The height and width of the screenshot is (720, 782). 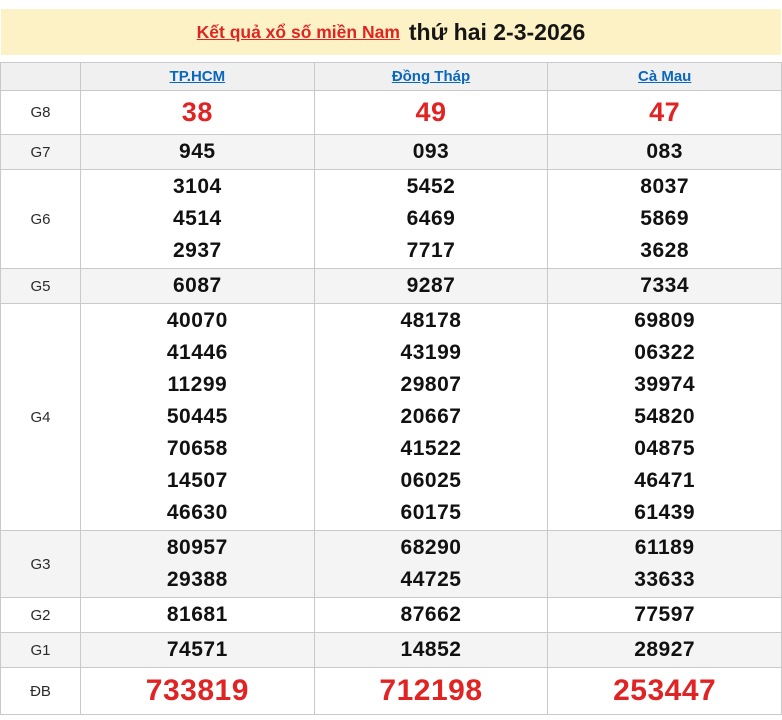 I want to click on result-number: 54820, so click(x=665, y=416).